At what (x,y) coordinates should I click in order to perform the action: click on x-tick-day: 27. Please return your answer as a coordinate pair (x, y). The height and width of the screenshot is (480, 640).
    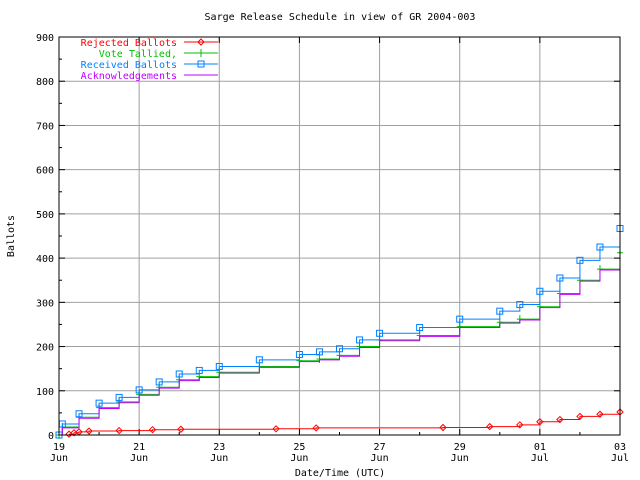
    Looking at the image, I should click on (380, 447).